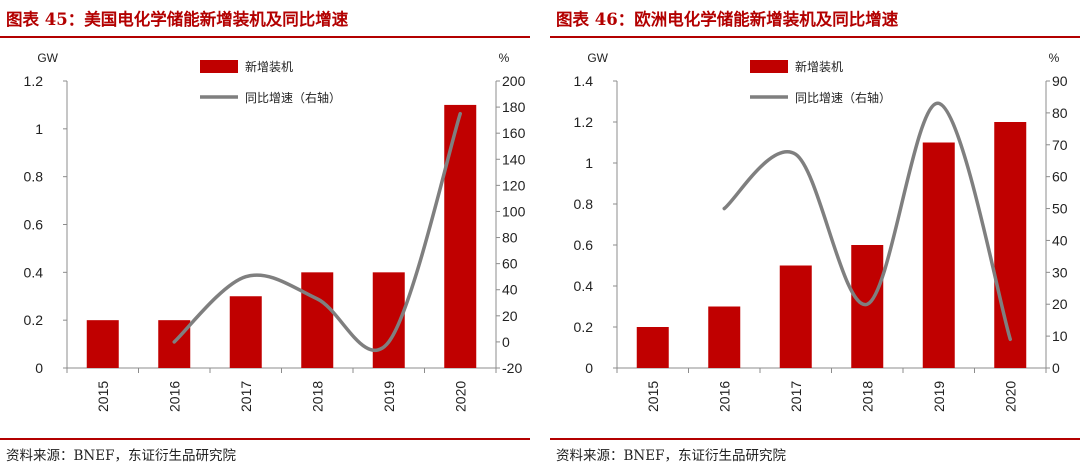  What do you see at coordinates (938, 255) in the screenshot?
I see `bar-2019` at bounding box center [938, 255].